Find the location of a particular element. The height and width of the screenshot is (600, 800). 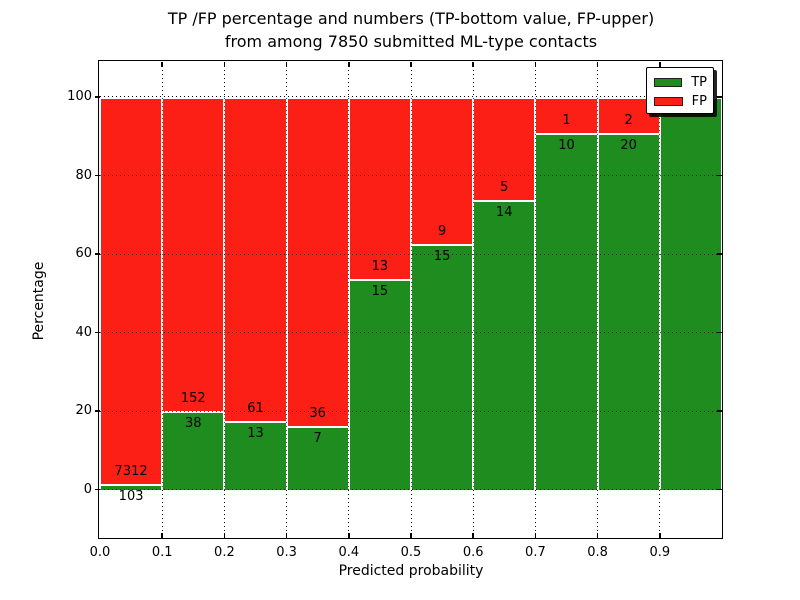

legend-row-tp: TP is located at coordinates (680, 82).